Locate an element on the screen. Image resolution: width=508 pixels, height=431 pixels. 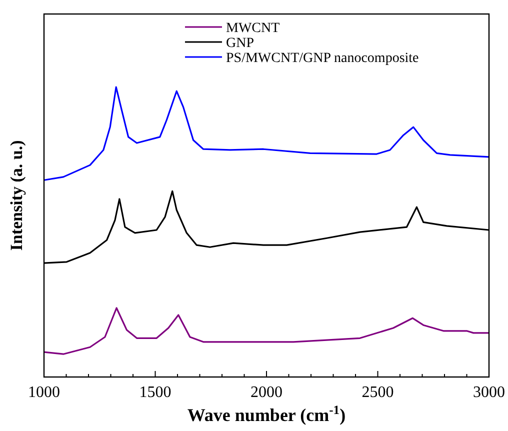
x-tick-label: 2000 is located at coordinates (266, 392).